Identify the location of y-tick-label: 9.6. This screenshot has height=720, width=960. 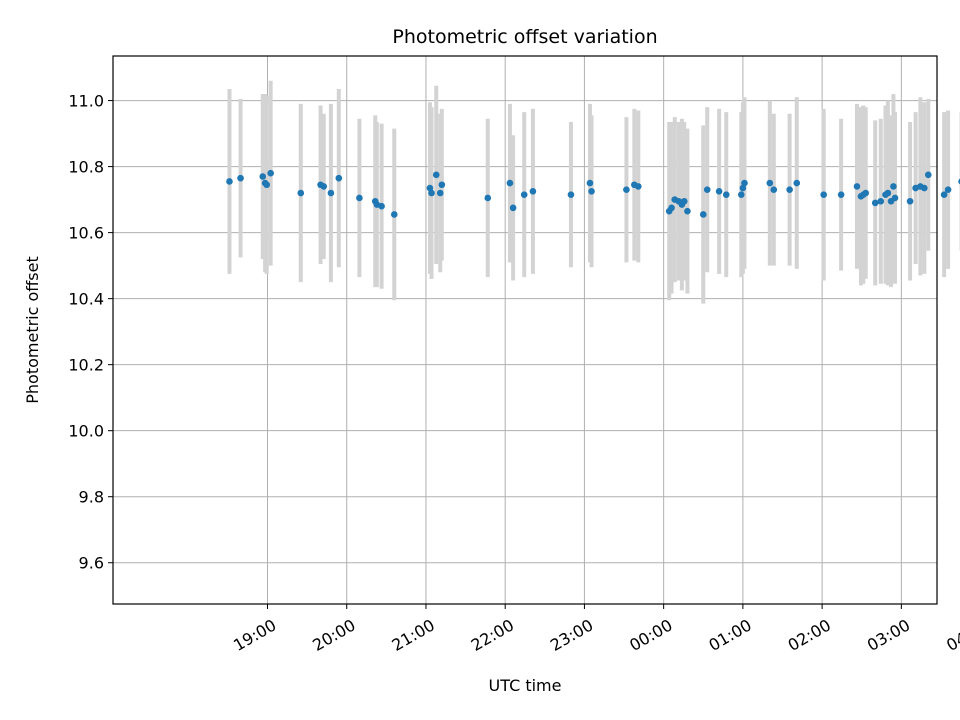
(91, 563).